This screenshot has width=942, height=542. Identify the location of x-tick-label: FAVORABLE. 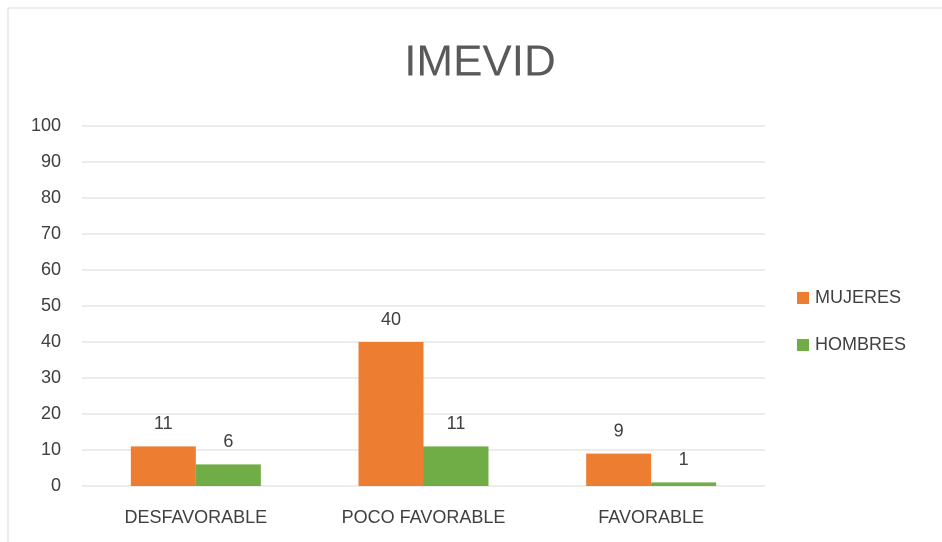
(651, 517).